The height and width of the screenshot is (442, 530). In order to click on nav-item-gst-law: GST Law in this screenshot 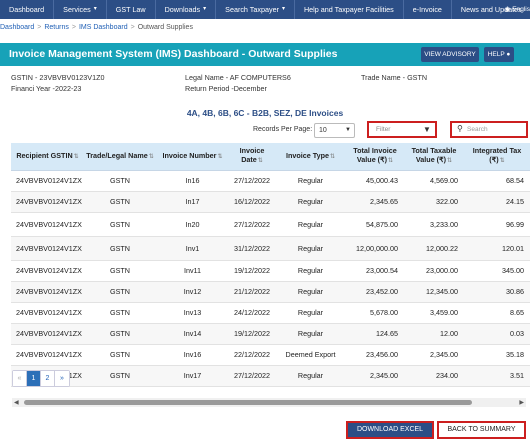, I will do `click(131, 9)`.